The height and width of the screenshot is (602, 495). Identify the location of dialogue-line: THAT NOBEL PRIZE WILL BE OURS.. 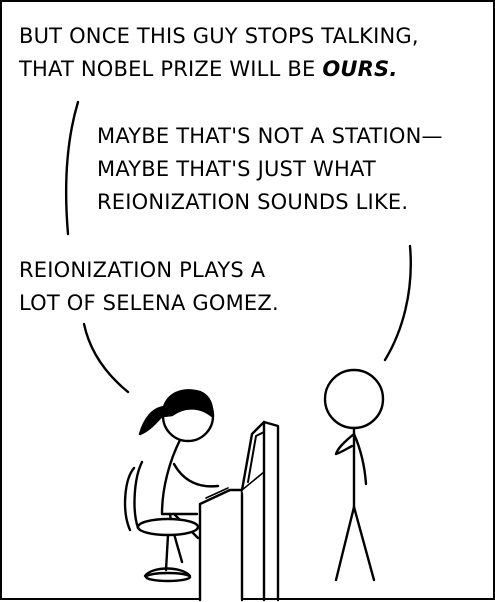
(208, 69).